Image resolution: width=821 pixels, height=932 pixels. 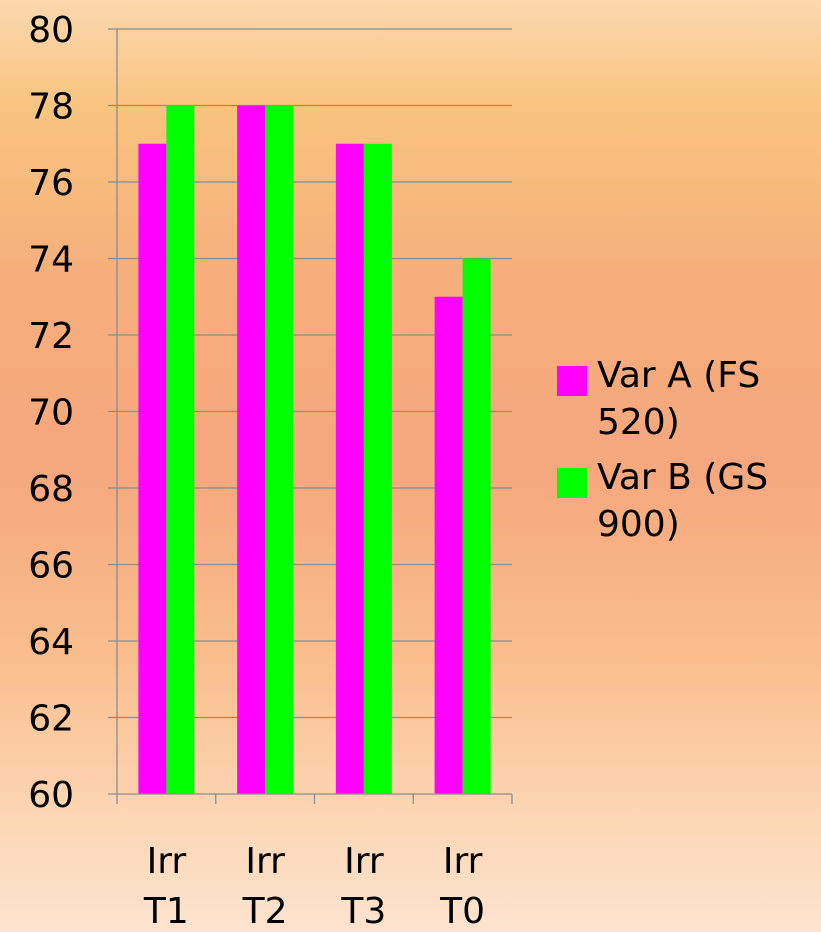 What do you see at coordinates (265, 886) in the screenshot?
I see `x-label-irr-t2: Irr T2` at bounding box center [265, 886].